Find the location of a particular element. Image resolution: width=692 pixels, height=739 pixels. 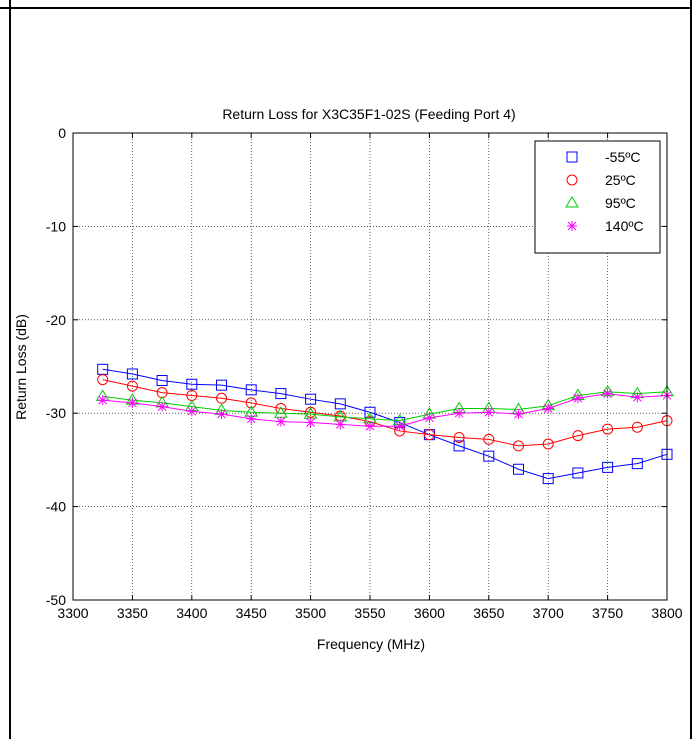

legend-label: 140ºC is located at coordinates (624, 226).